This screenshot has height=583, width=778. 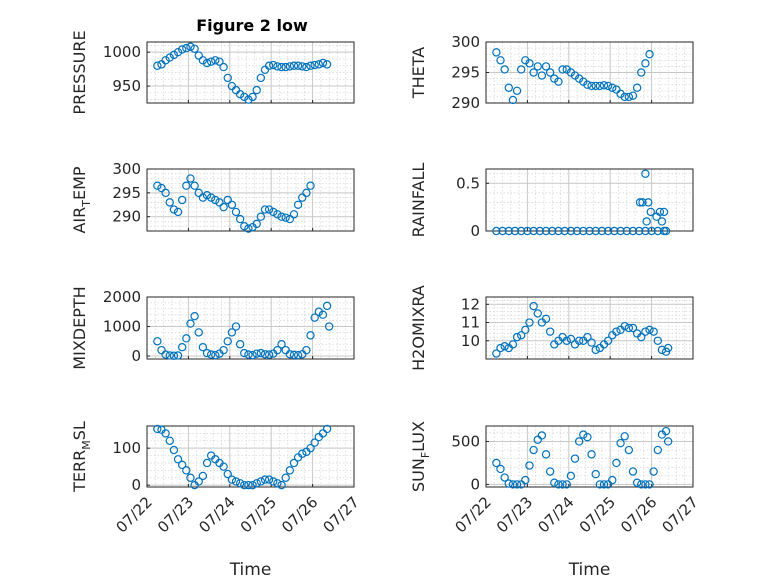 What do you see at coordinates (418, 73) in the screenshot?
I see `y-axis-label: THETA` at bounding box center [418, 73].